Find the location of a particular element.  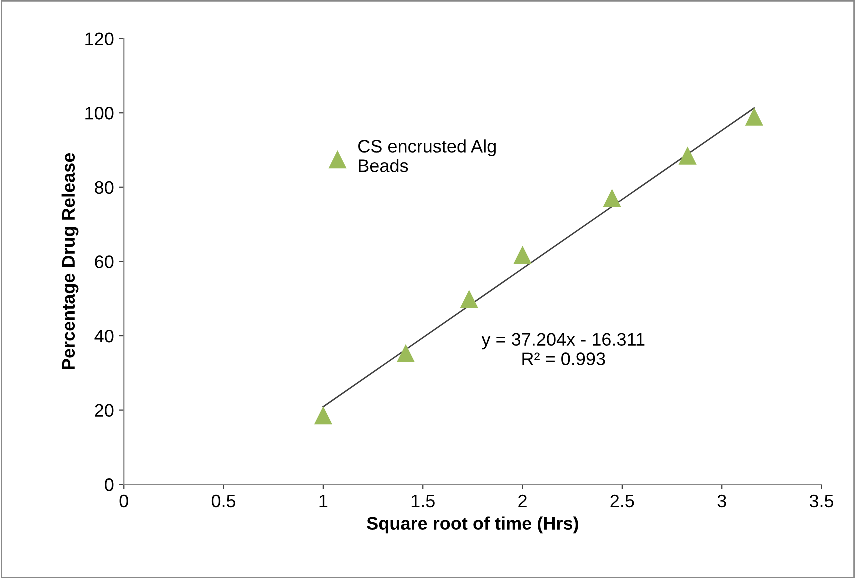

y-tick-label: 120 is located at coordinates (100, 39).